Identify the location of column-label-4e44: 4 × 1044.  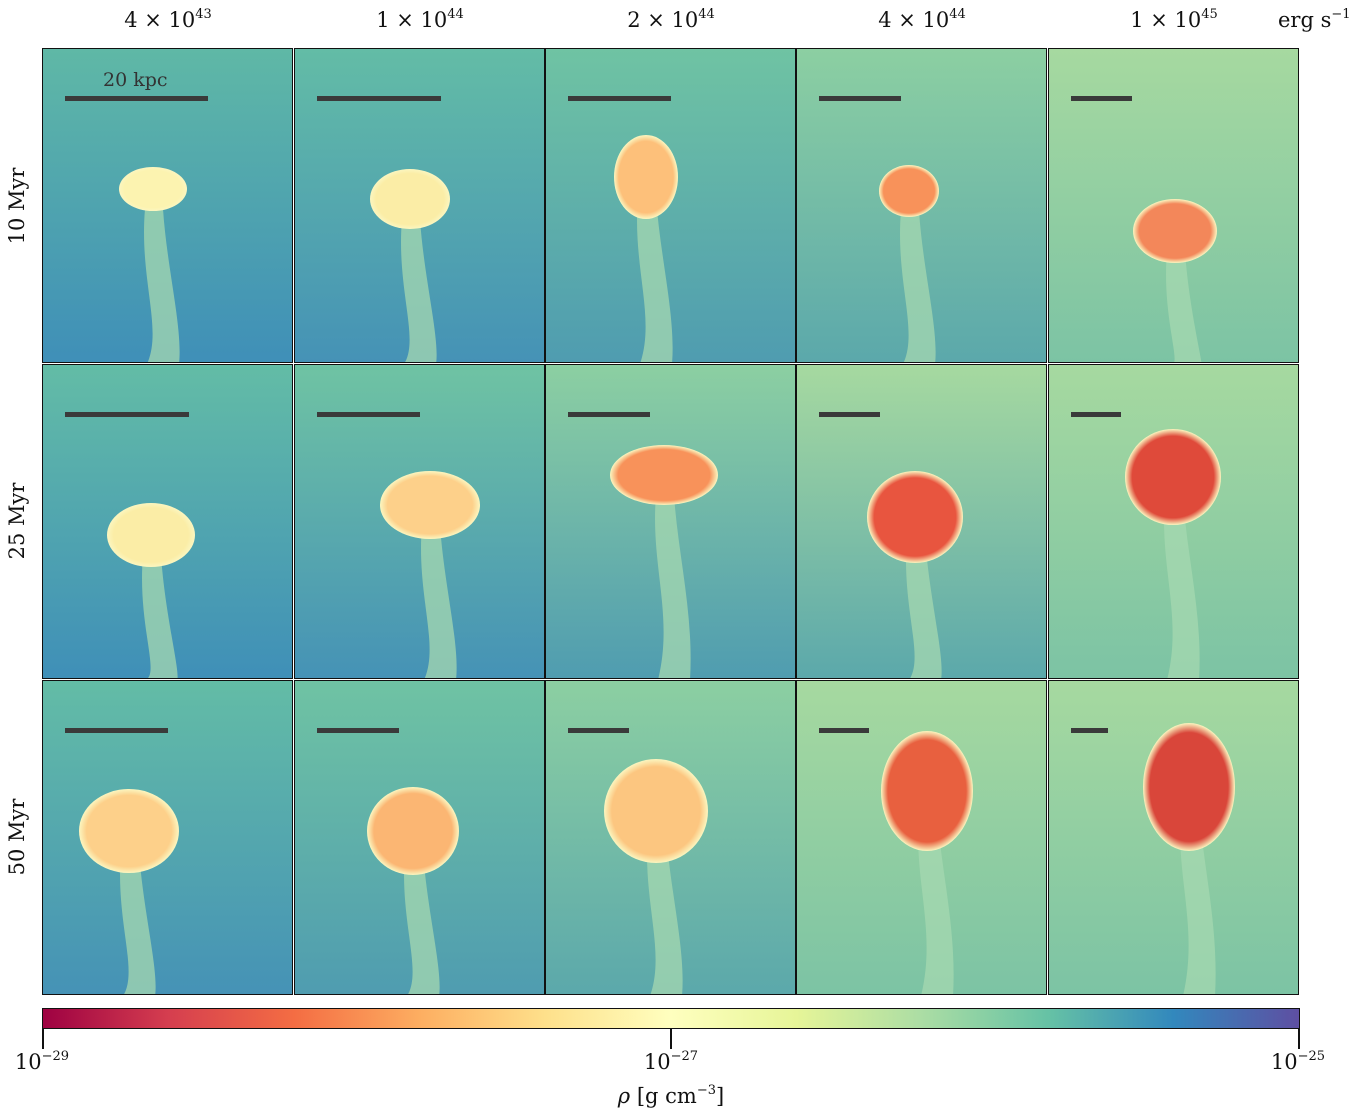
(922, 19).